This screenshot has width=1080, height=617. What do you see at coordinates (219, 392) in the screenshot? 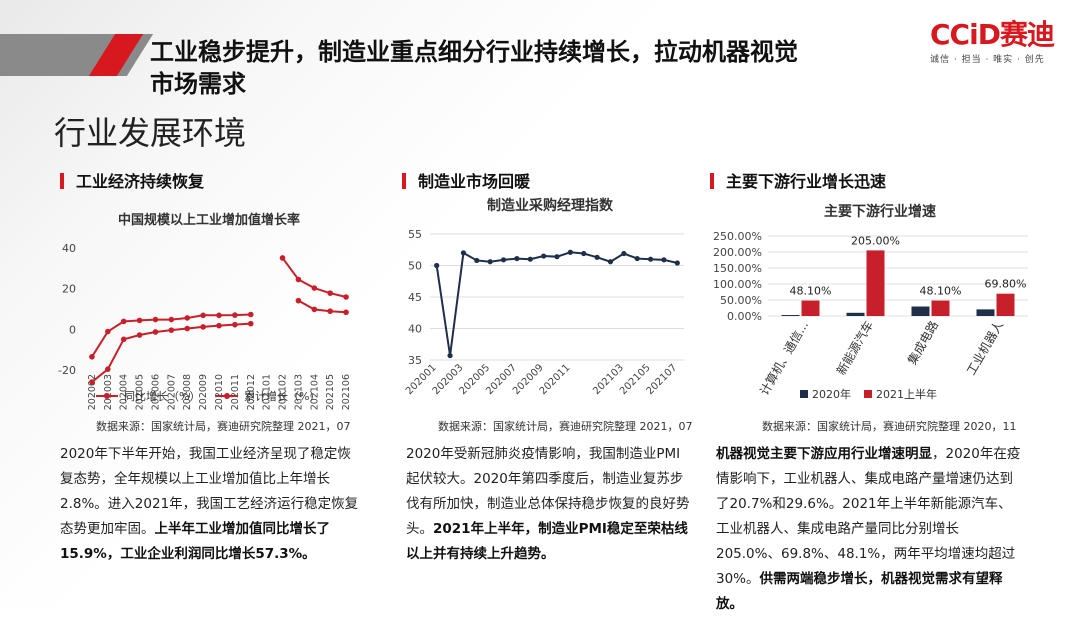
I see `x-tick-label: 202010` at bounding box center [219, 392].